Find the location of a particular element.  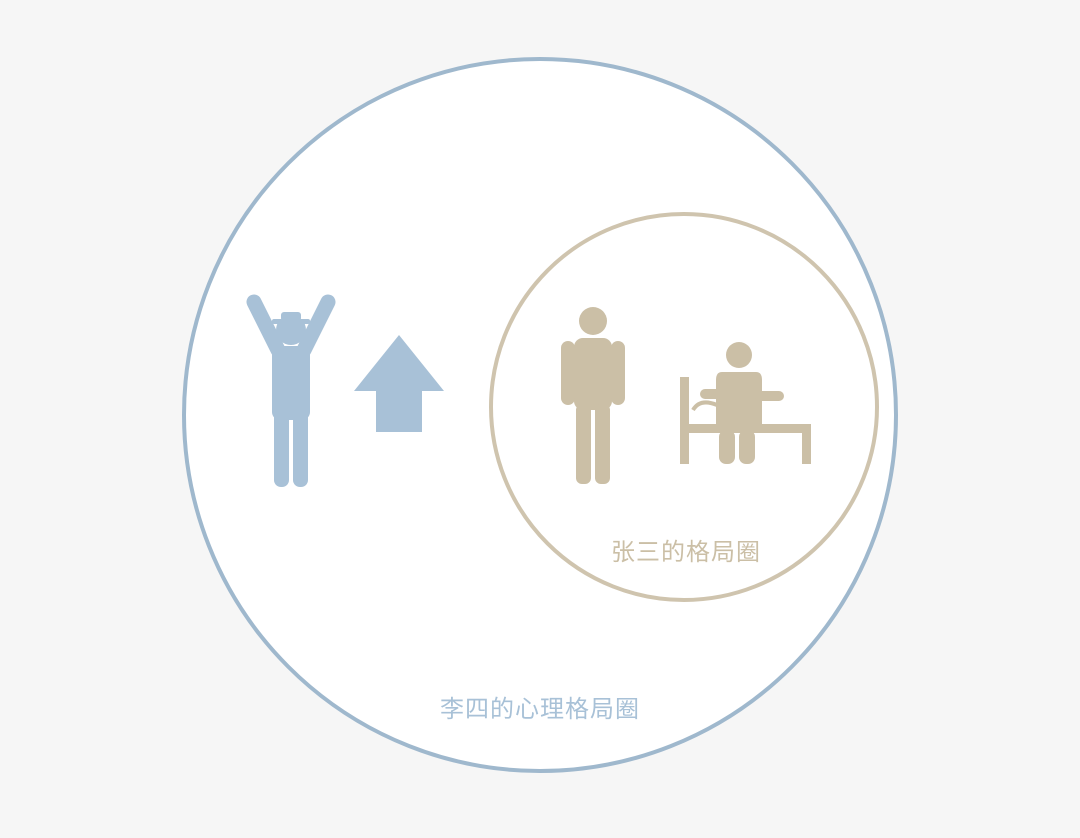

person-arms-raised-icon is located at coordinates (291, 390).